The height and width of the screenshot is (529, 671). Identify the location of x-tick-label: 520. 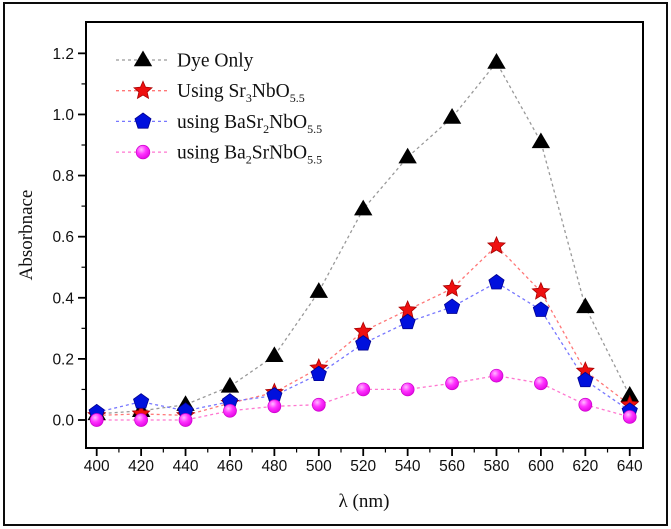
(363, 466).